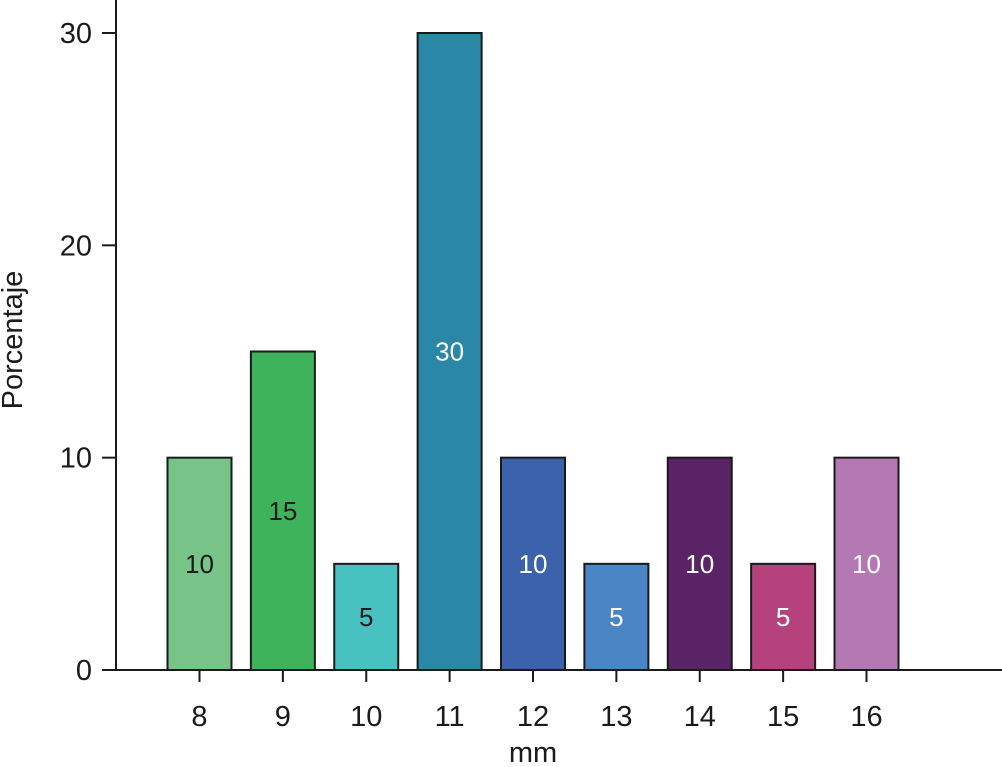 The image size is (1002, 767). I want to click on bar-label-11: 30, so click(449, 352).